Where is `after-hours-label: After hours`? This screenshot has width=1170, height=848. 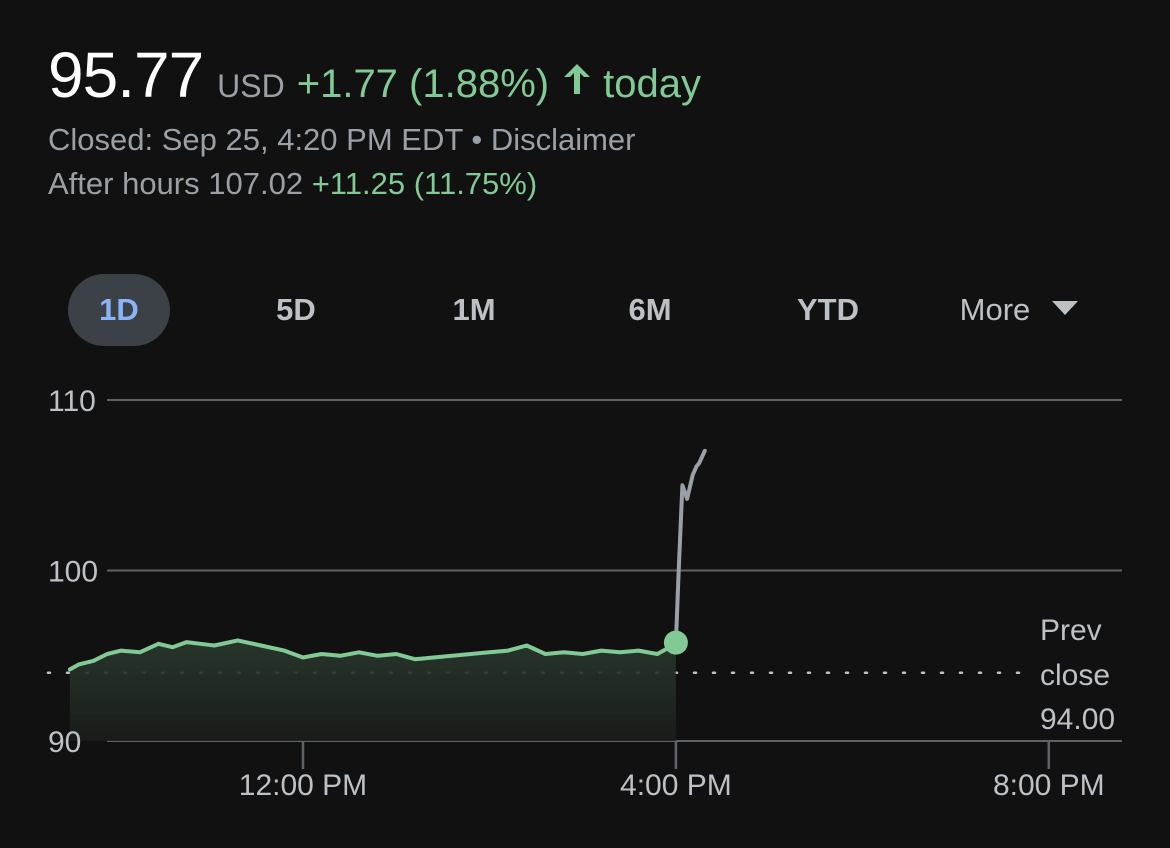
after-hours-label: After hours is located at coordinates (124, 183).